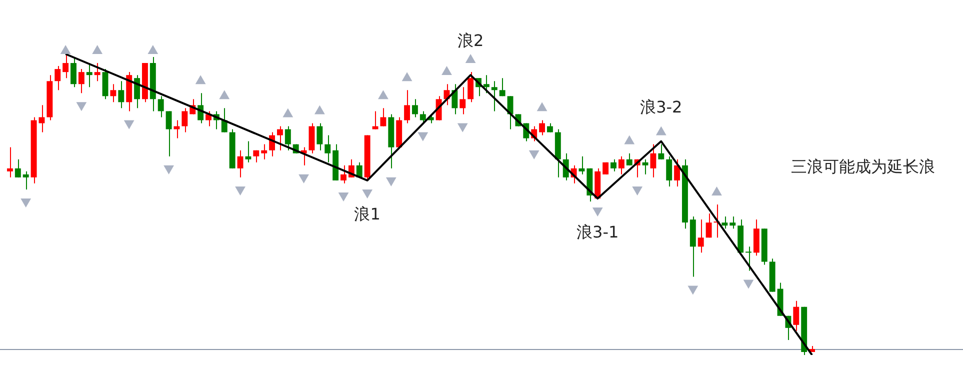 This screenshot has width=963, height=386. I want to click on annotation: 浪3-1, so click(597, 232).